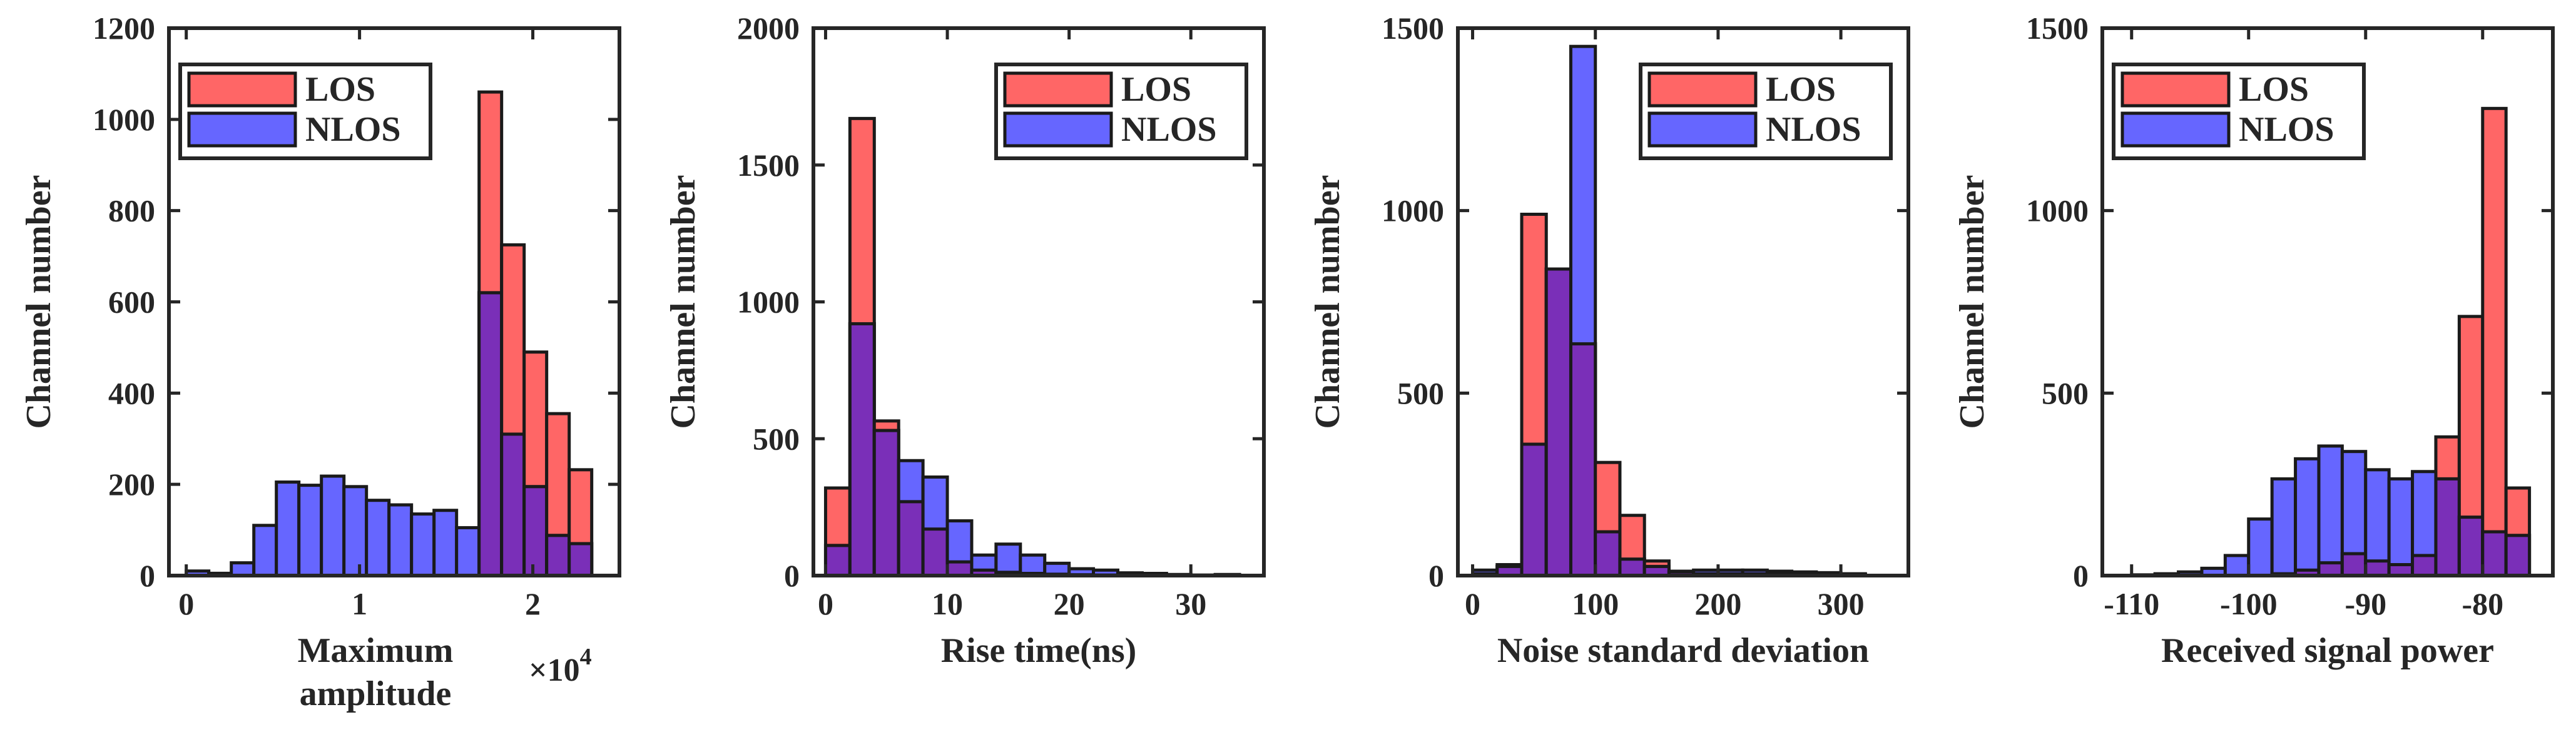  What do you see at coordinates (947, 603) in the screenshot?
I see `x-tick-label: 10` at bounding box center [947, 603].